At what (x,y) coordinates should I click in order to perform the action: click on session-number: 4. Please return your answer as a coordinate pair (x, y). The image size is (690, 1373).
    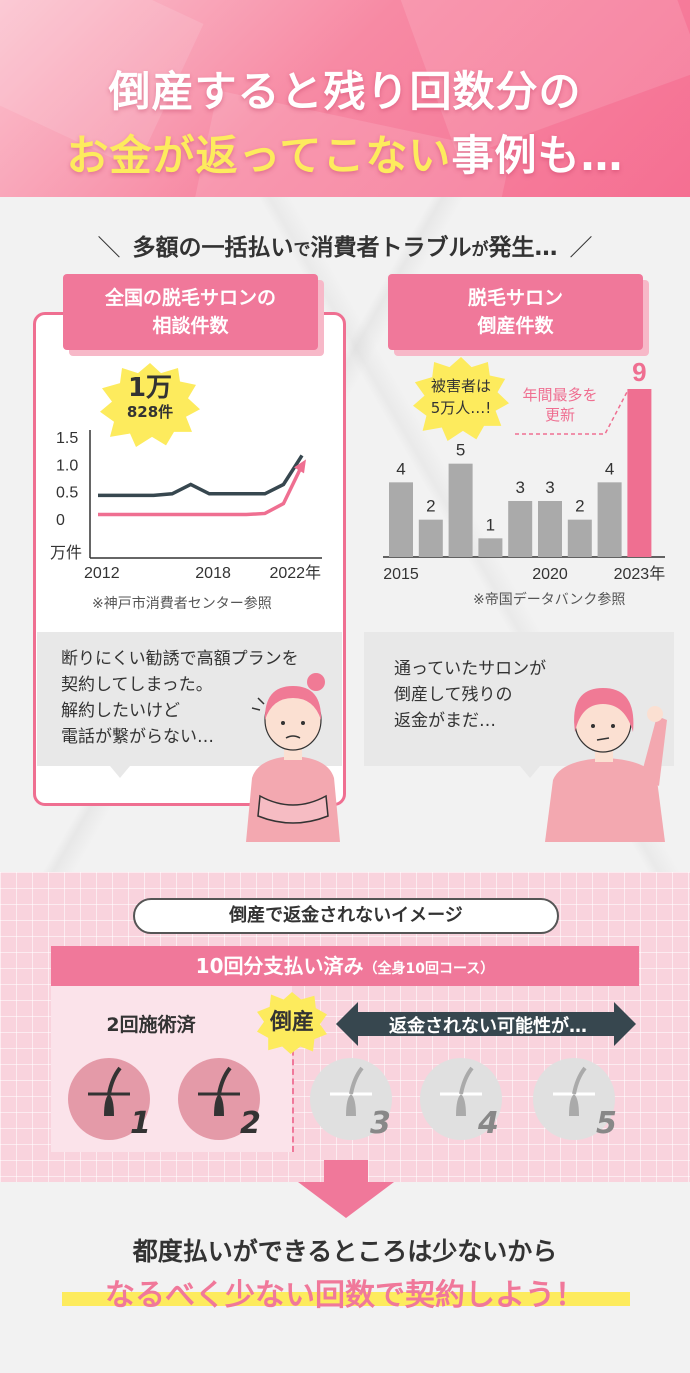
    Looking at the image, I should click on (488, 1123).